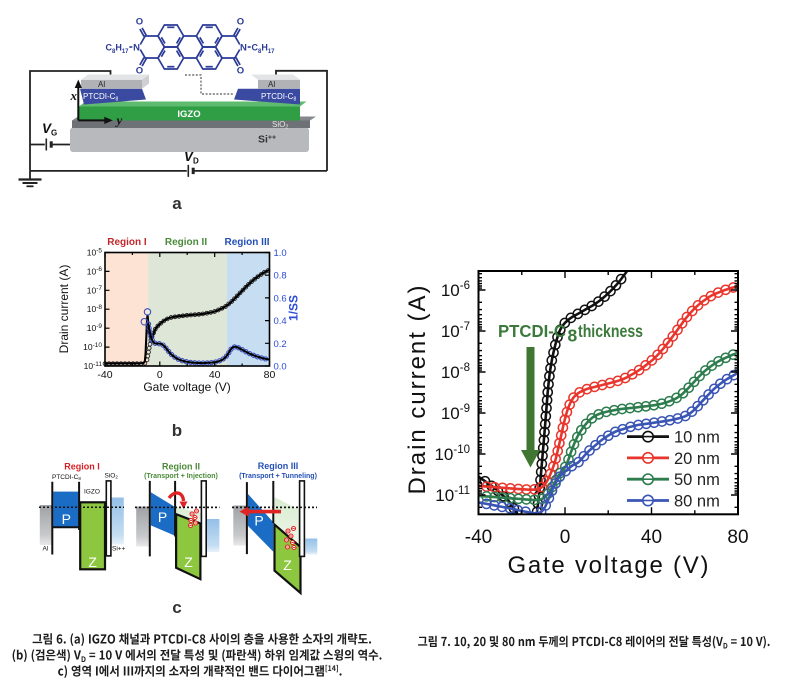 The width and height of the screenshot is (800, 700). Describe the element at coordinates (95, 252) in the screenshot. I see `svg-text: 10-5` at that location.